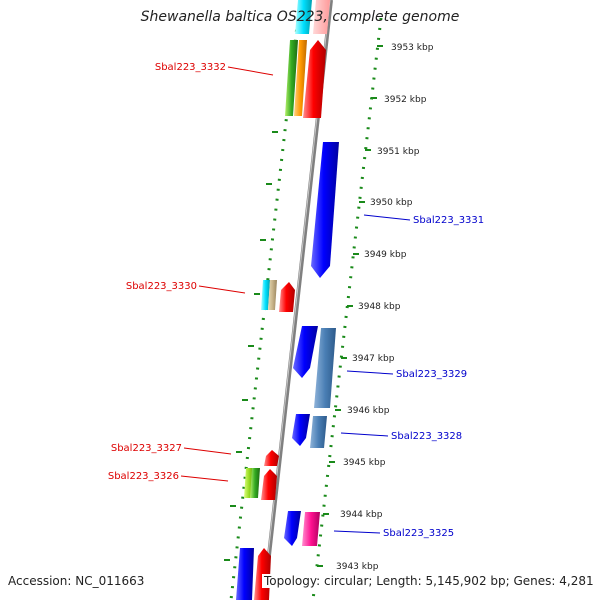 The width and height of the screenshot is (600, 600). I want to click on gene-blue-3328a, so click(301, 430).